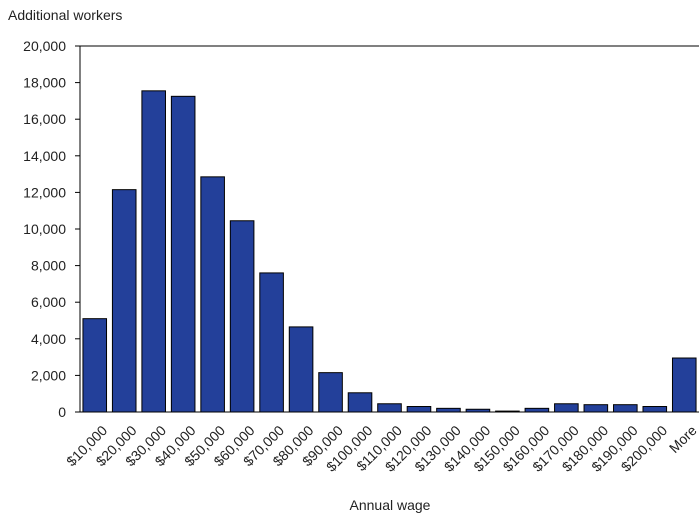  What do you see at coordinates (44, 119) in the screenshot?
I see `y-tick-label: 16,000` at bounding box center [44, 119].